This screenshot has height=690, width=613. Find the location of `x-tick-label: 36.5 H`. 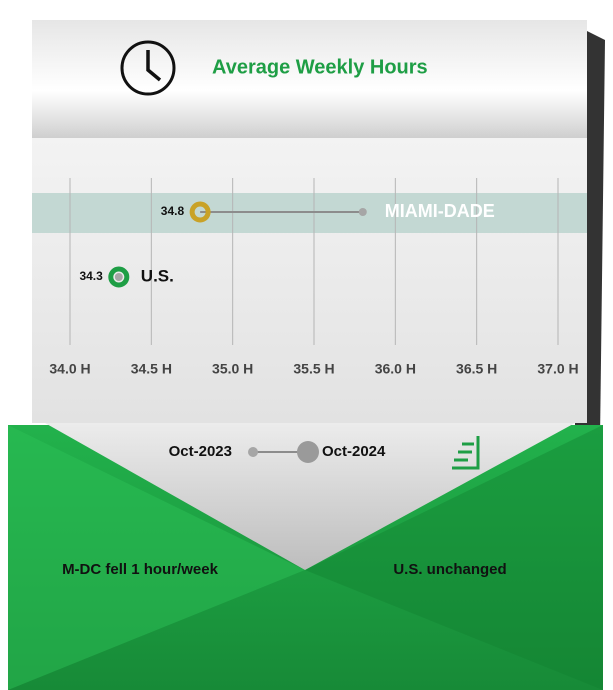

x-tick-label: 36.5 H is located at coordinates (476, 369).